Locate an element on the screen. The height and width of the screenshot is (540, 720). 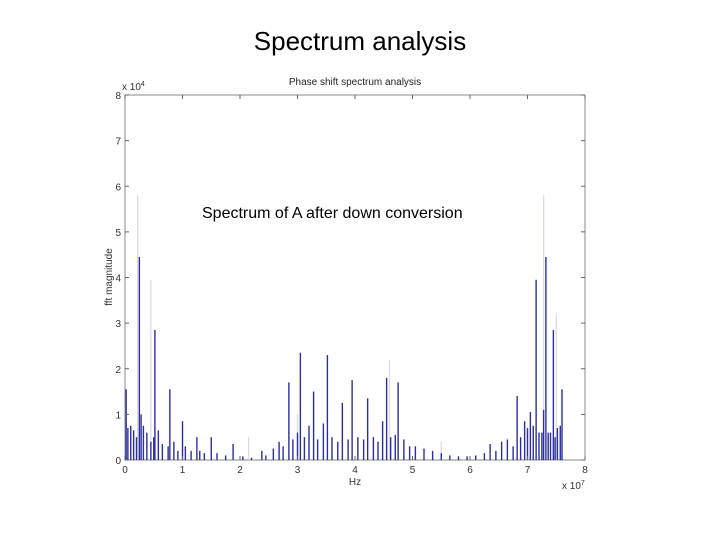
chart-annotation: Spectrum of A after down conversion is located at coordinates (332, 214).